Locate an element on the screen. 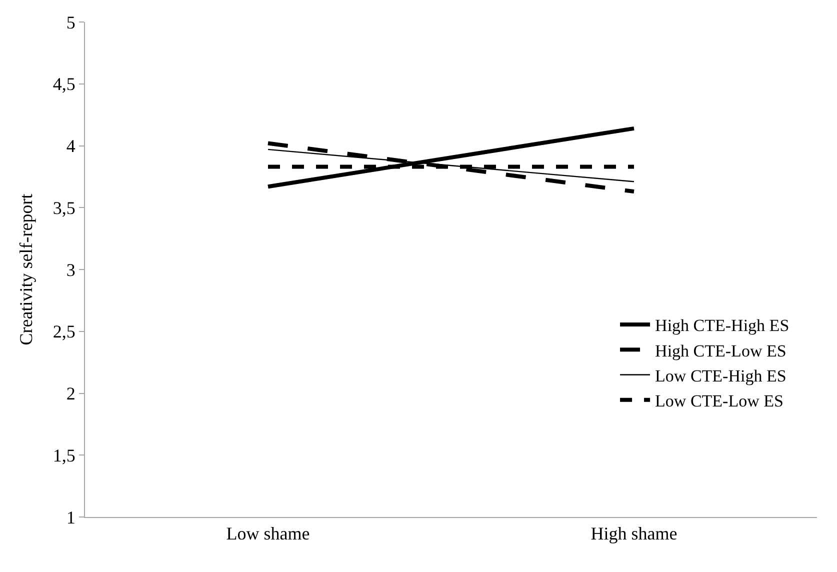  y-tick-label: 1,5 is located at coordinates (64, 455).